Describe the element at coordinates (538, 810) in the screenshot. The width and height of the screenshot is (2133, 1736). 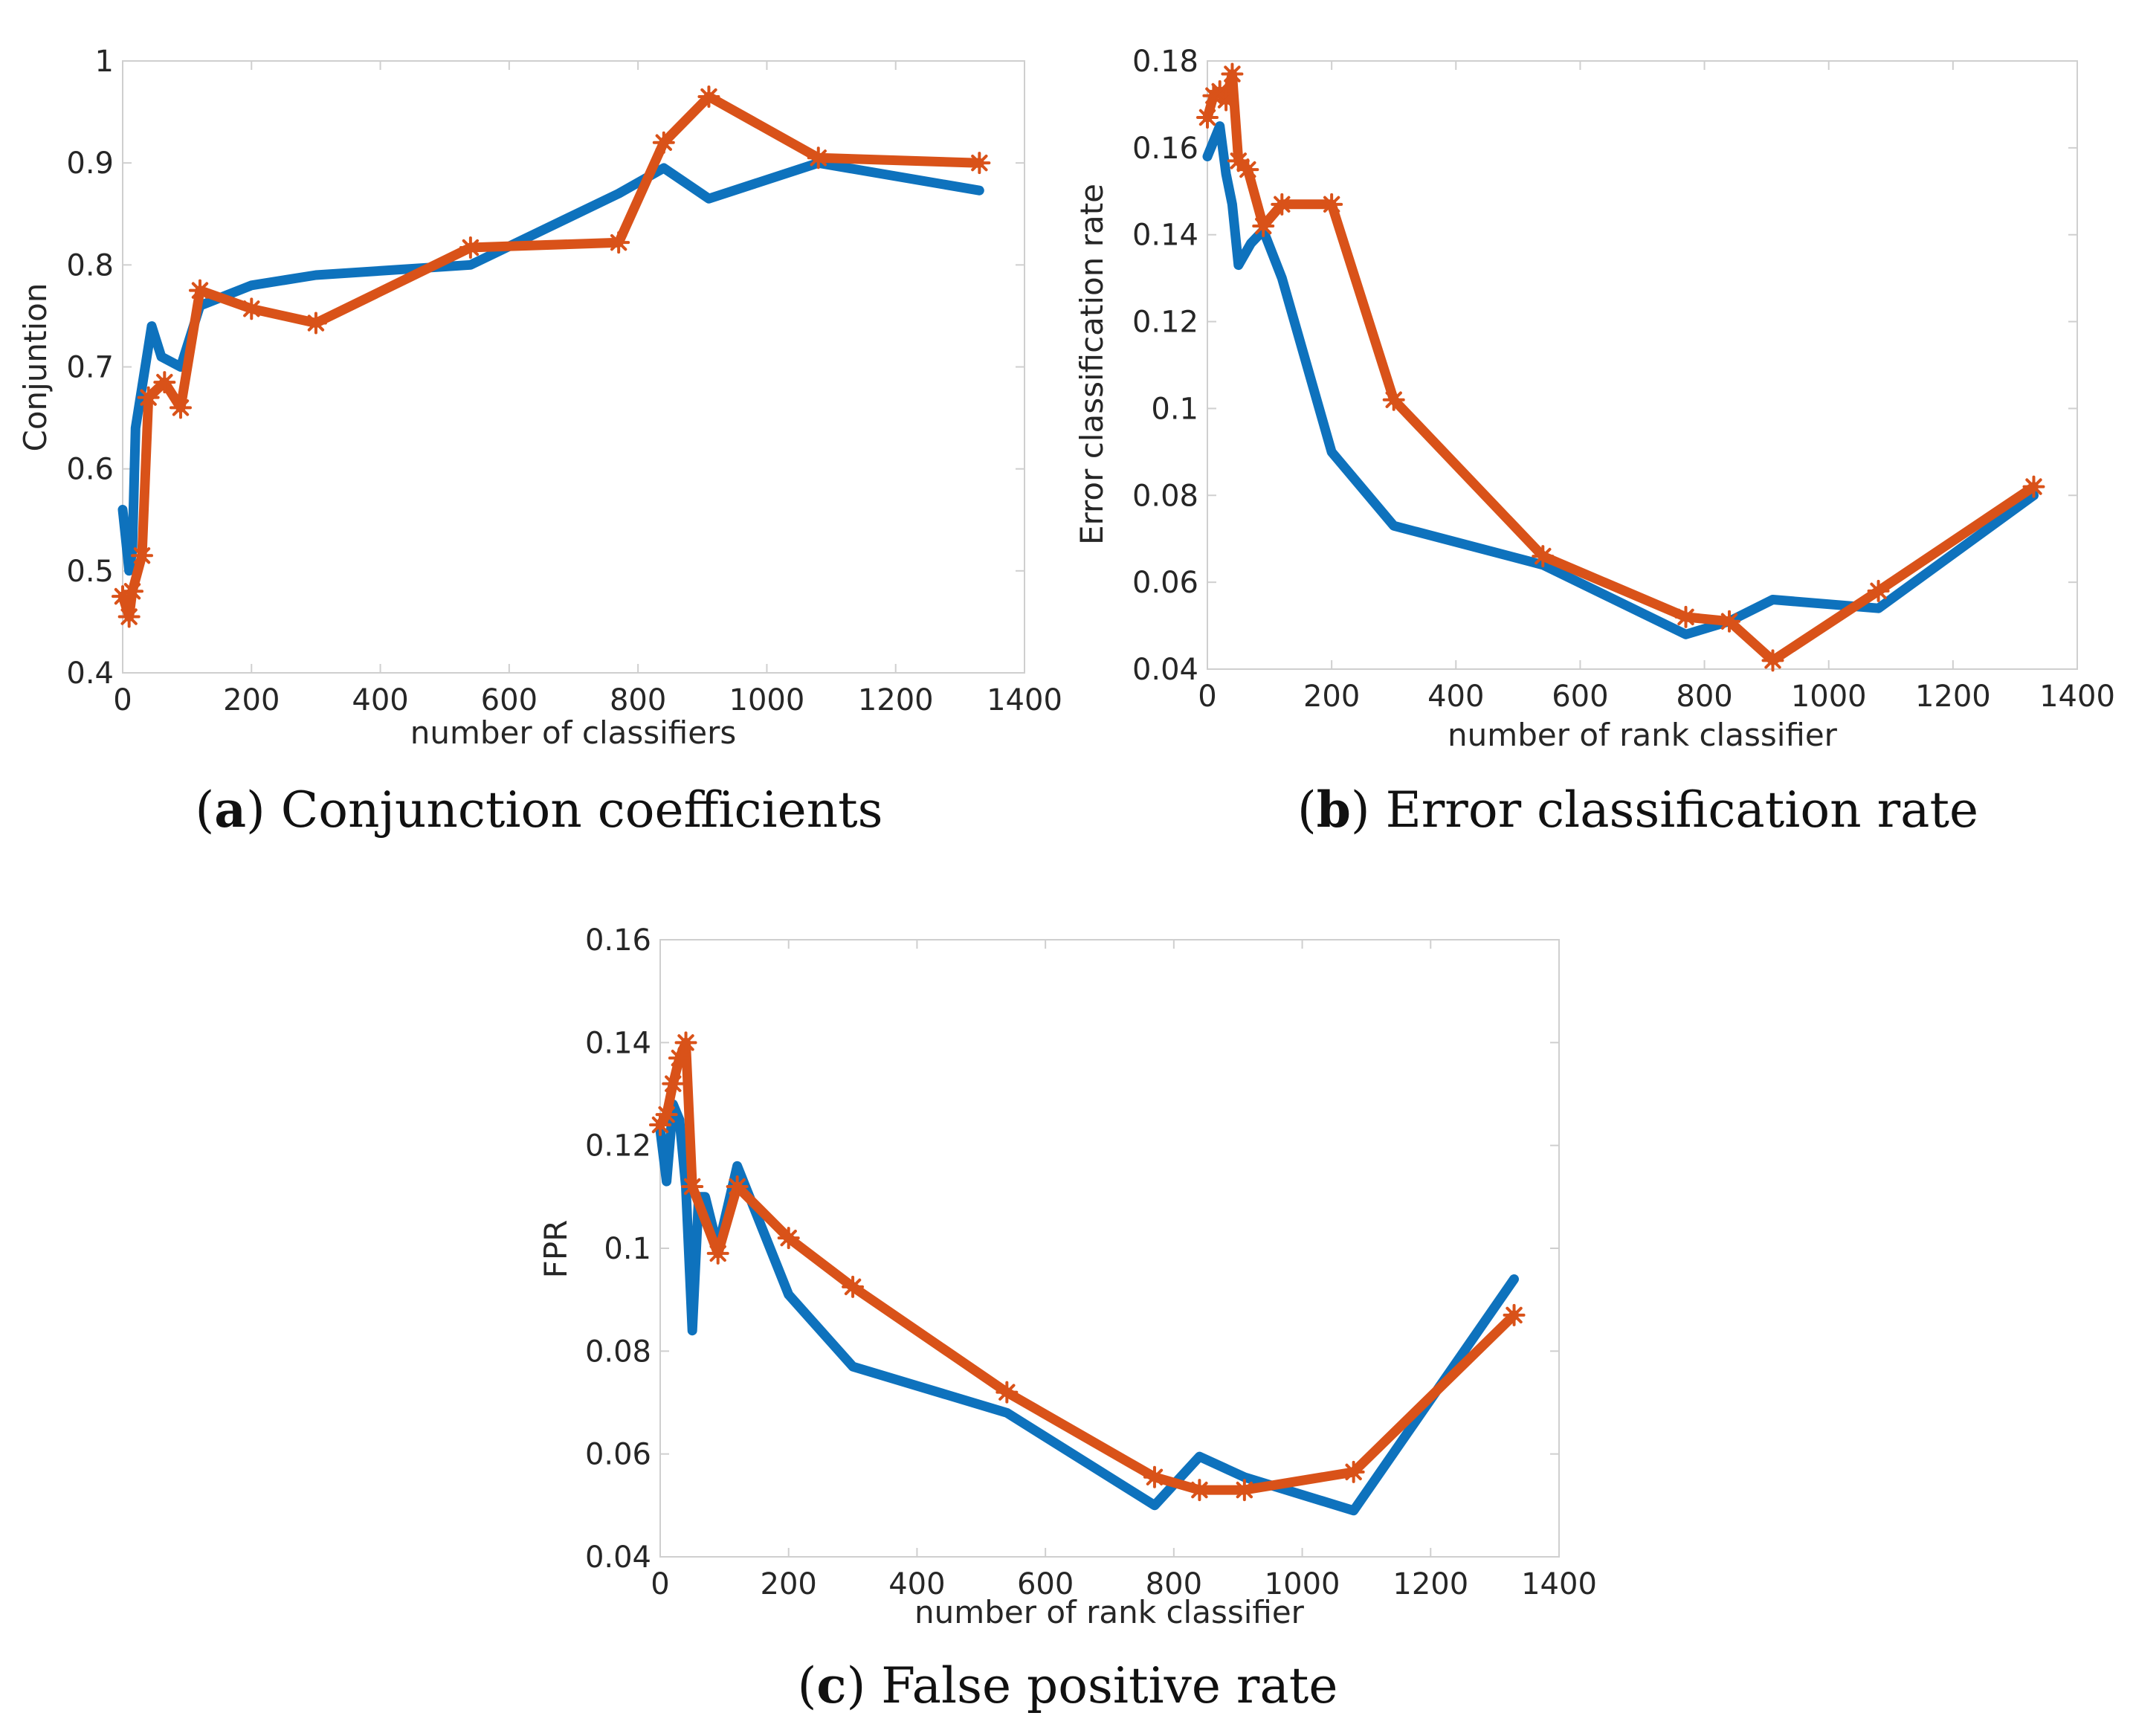
I see `caption-a: (a) Conjunction coefficients` at that location.